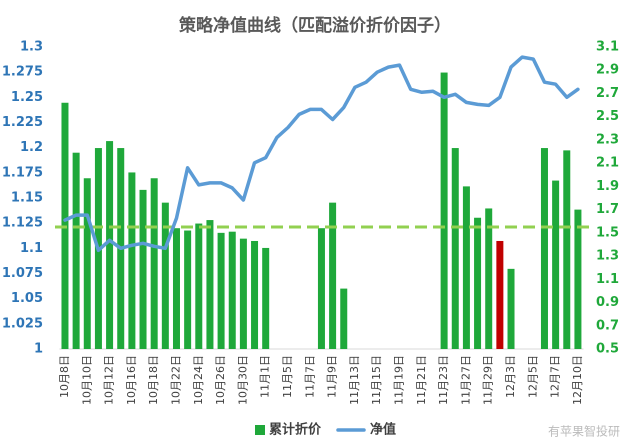 This screenshot has height=445, width=629. Describe the element at coordinates (607, 47) in the screenshot. I see `y2-tick-label: 3.1` at that location.